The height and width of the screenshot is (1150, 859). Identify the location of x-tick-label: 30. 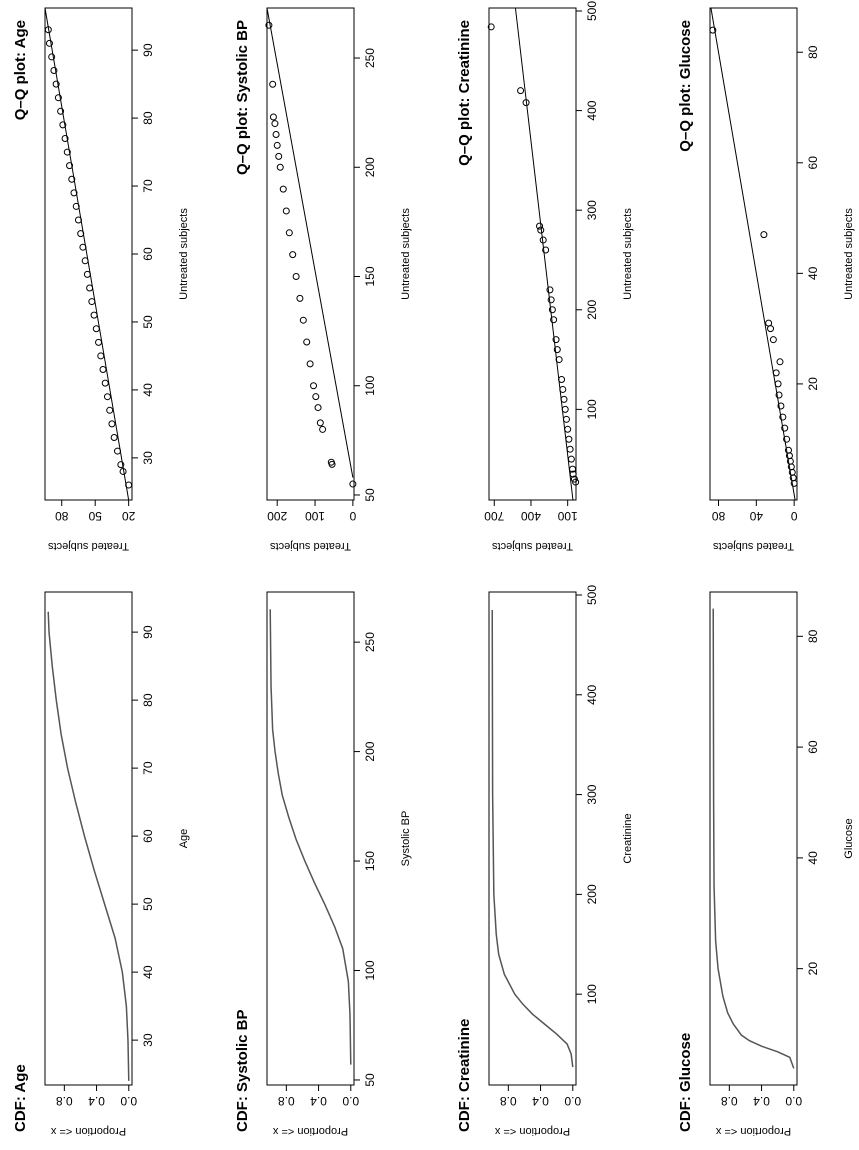
(148, 1040).